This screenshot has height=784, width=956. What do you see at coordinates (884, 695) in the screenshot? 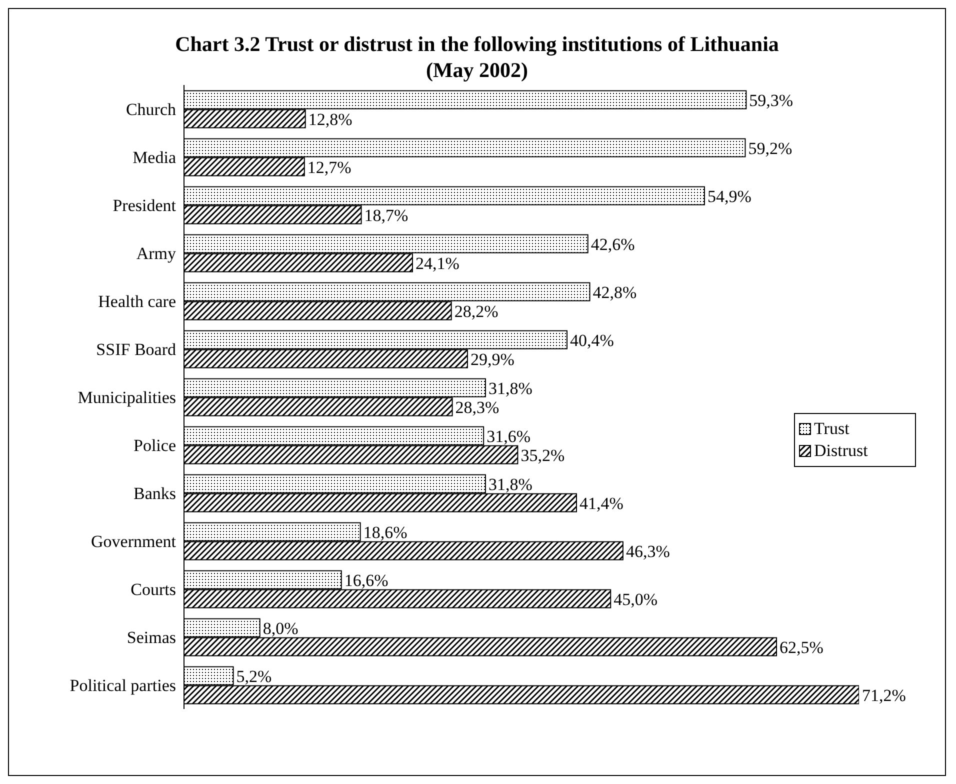
I see `data-label: 71,2%` at bounding box center [884, 695].